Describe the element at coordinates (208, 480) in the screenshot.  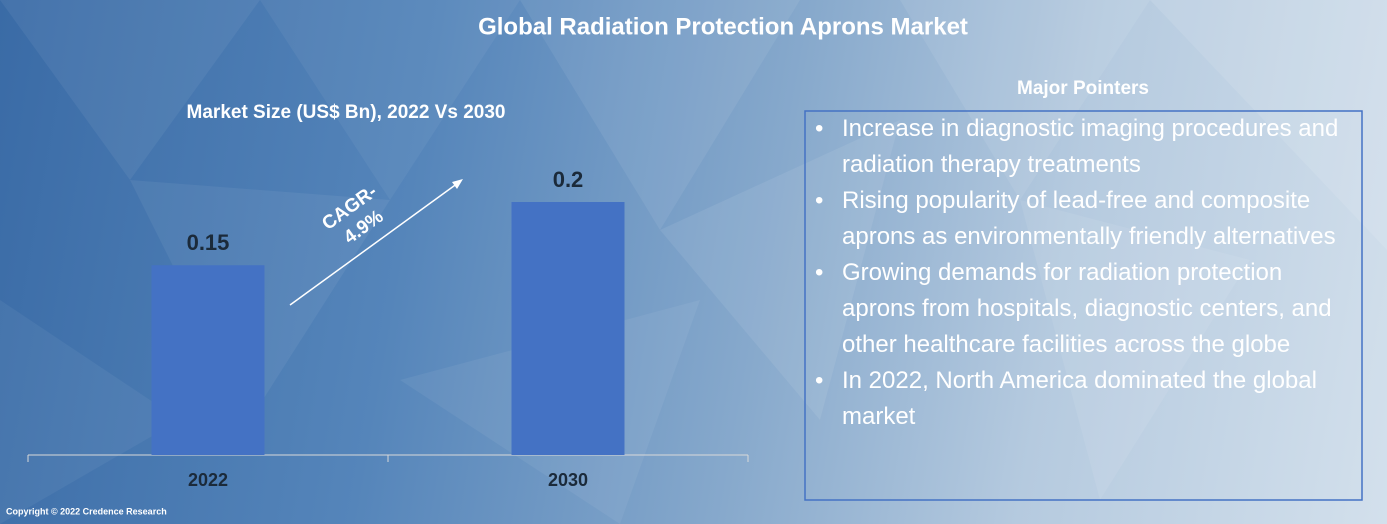
I see `x-tick-label: 2022` at that location.